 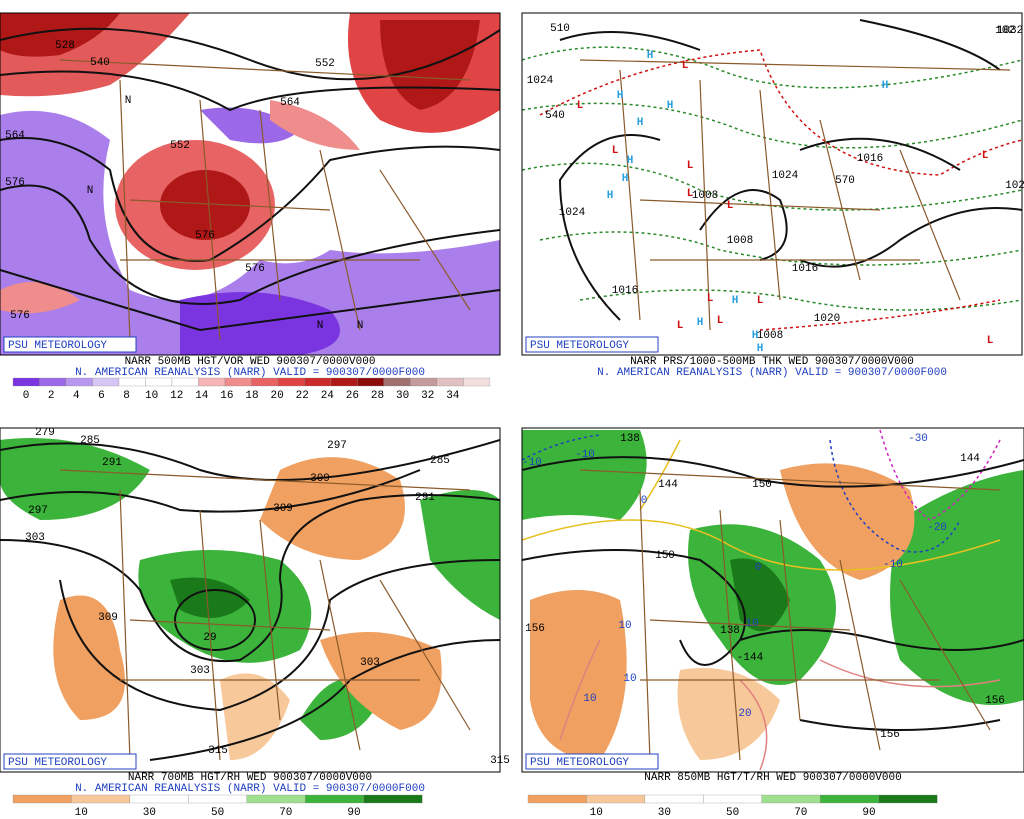 What do you see at coordinates (772, 778) in the screenshot?
I see `caption: NARR 850MB HGT/T/RH WED 900307/0000V000` at bounding box center [772, 778].